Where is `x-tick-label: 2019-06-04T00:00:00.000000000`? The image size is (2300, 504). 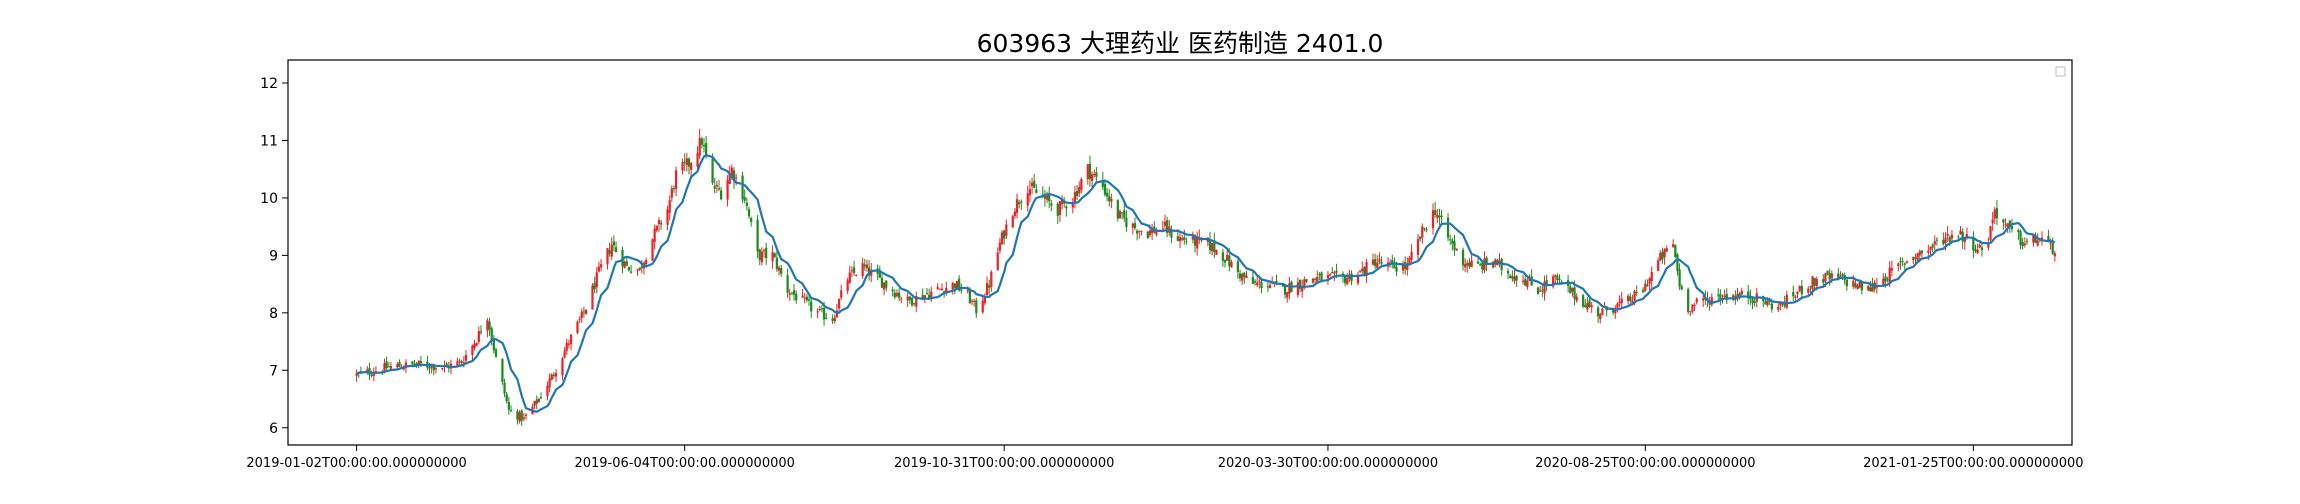
x-tick-label: 2019-06-04T00:00:00.000000000 is located at coordinates (684, 463).